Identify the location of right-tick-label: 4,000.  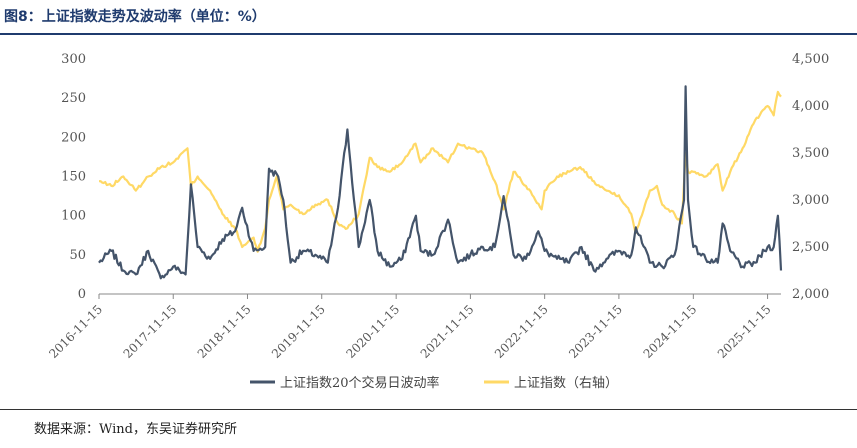
(810, 106).